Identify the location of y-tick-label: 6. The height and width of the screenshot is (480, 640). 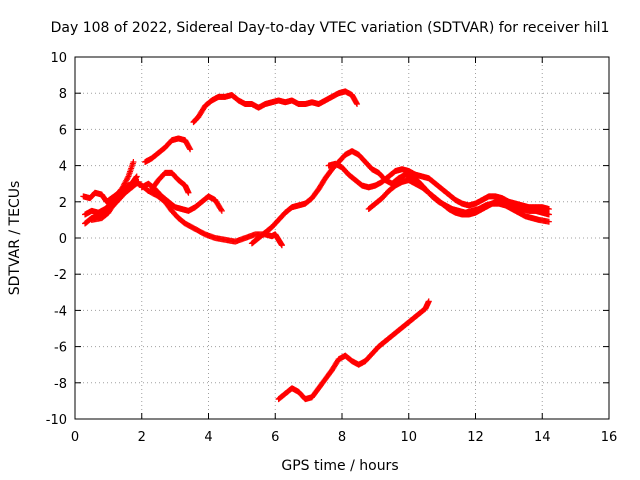
(63, 130).